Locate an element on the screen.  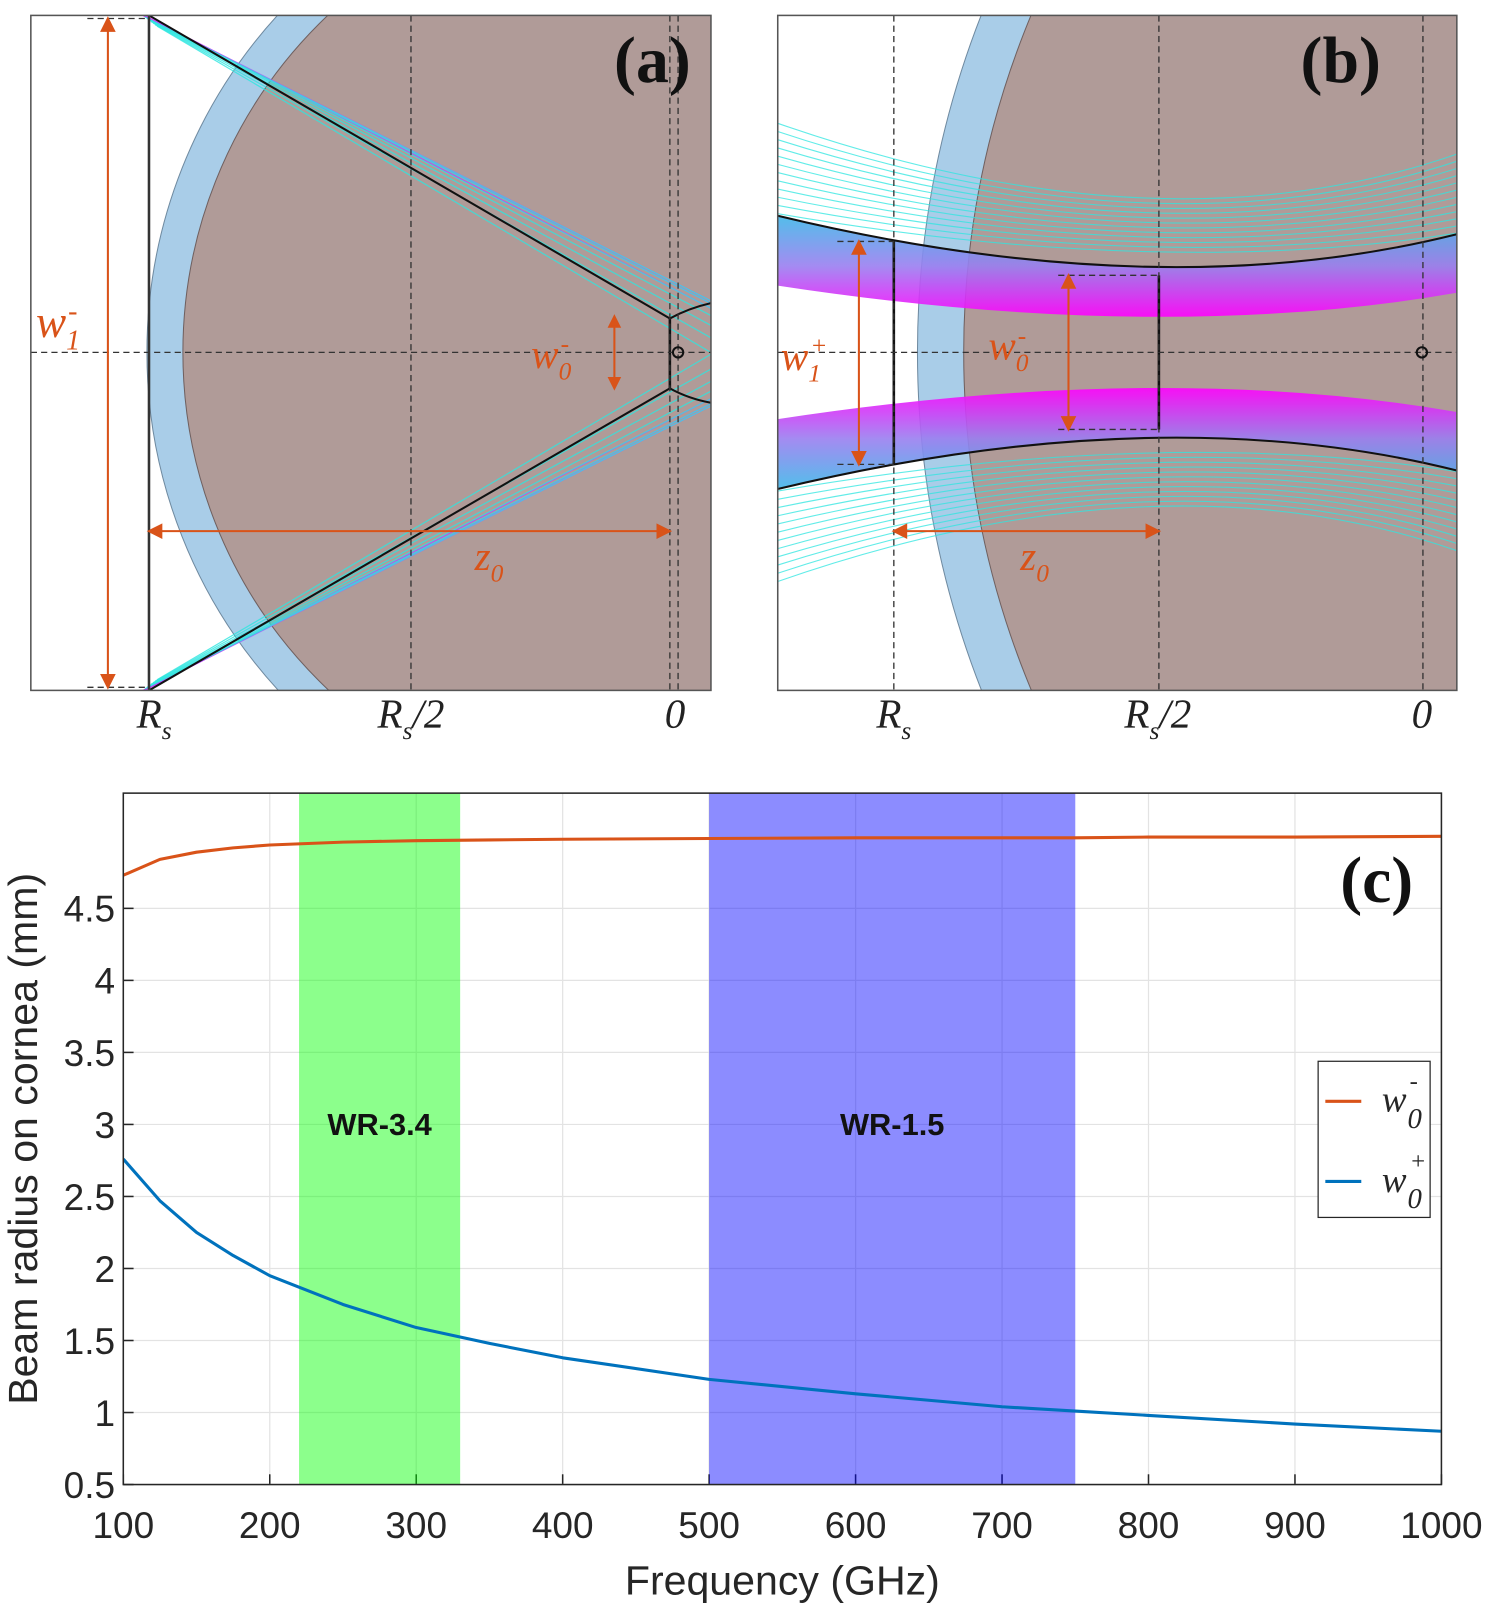
rich-label: w 0- is located at coordinates (1008, 349).